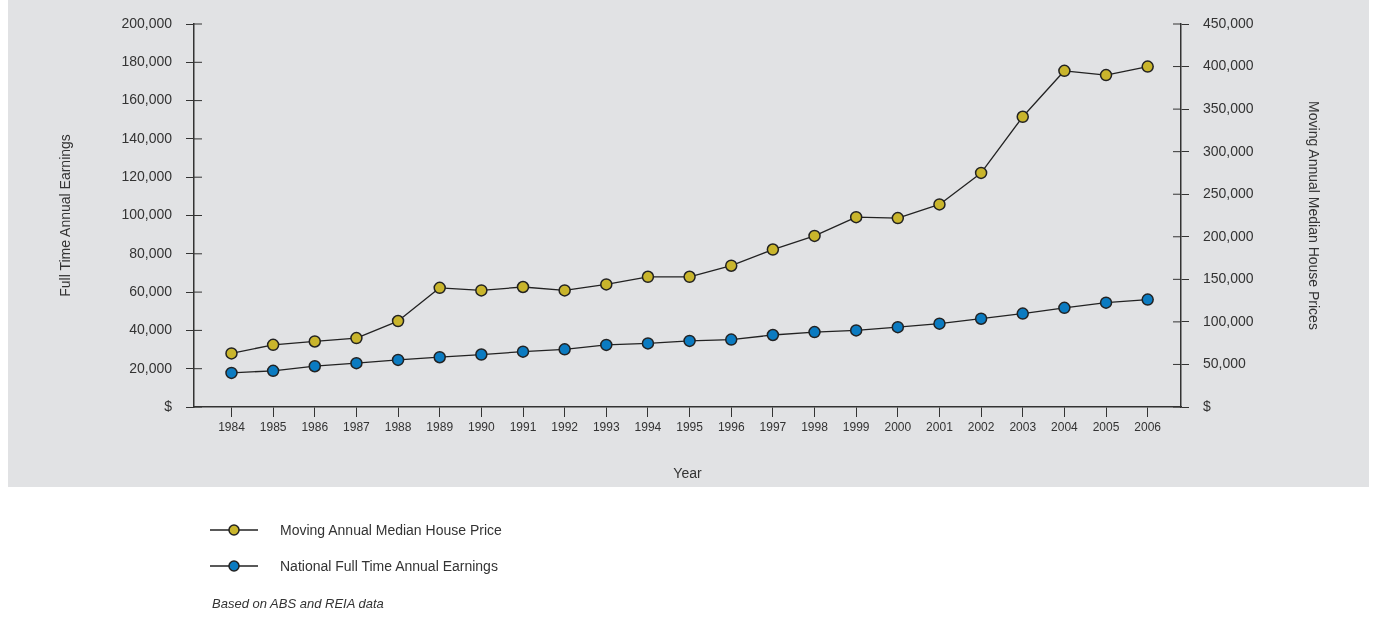 This screenshot has height=618, width=1377. I want to click on x-tick-label: 2003, so click(1023, 426).